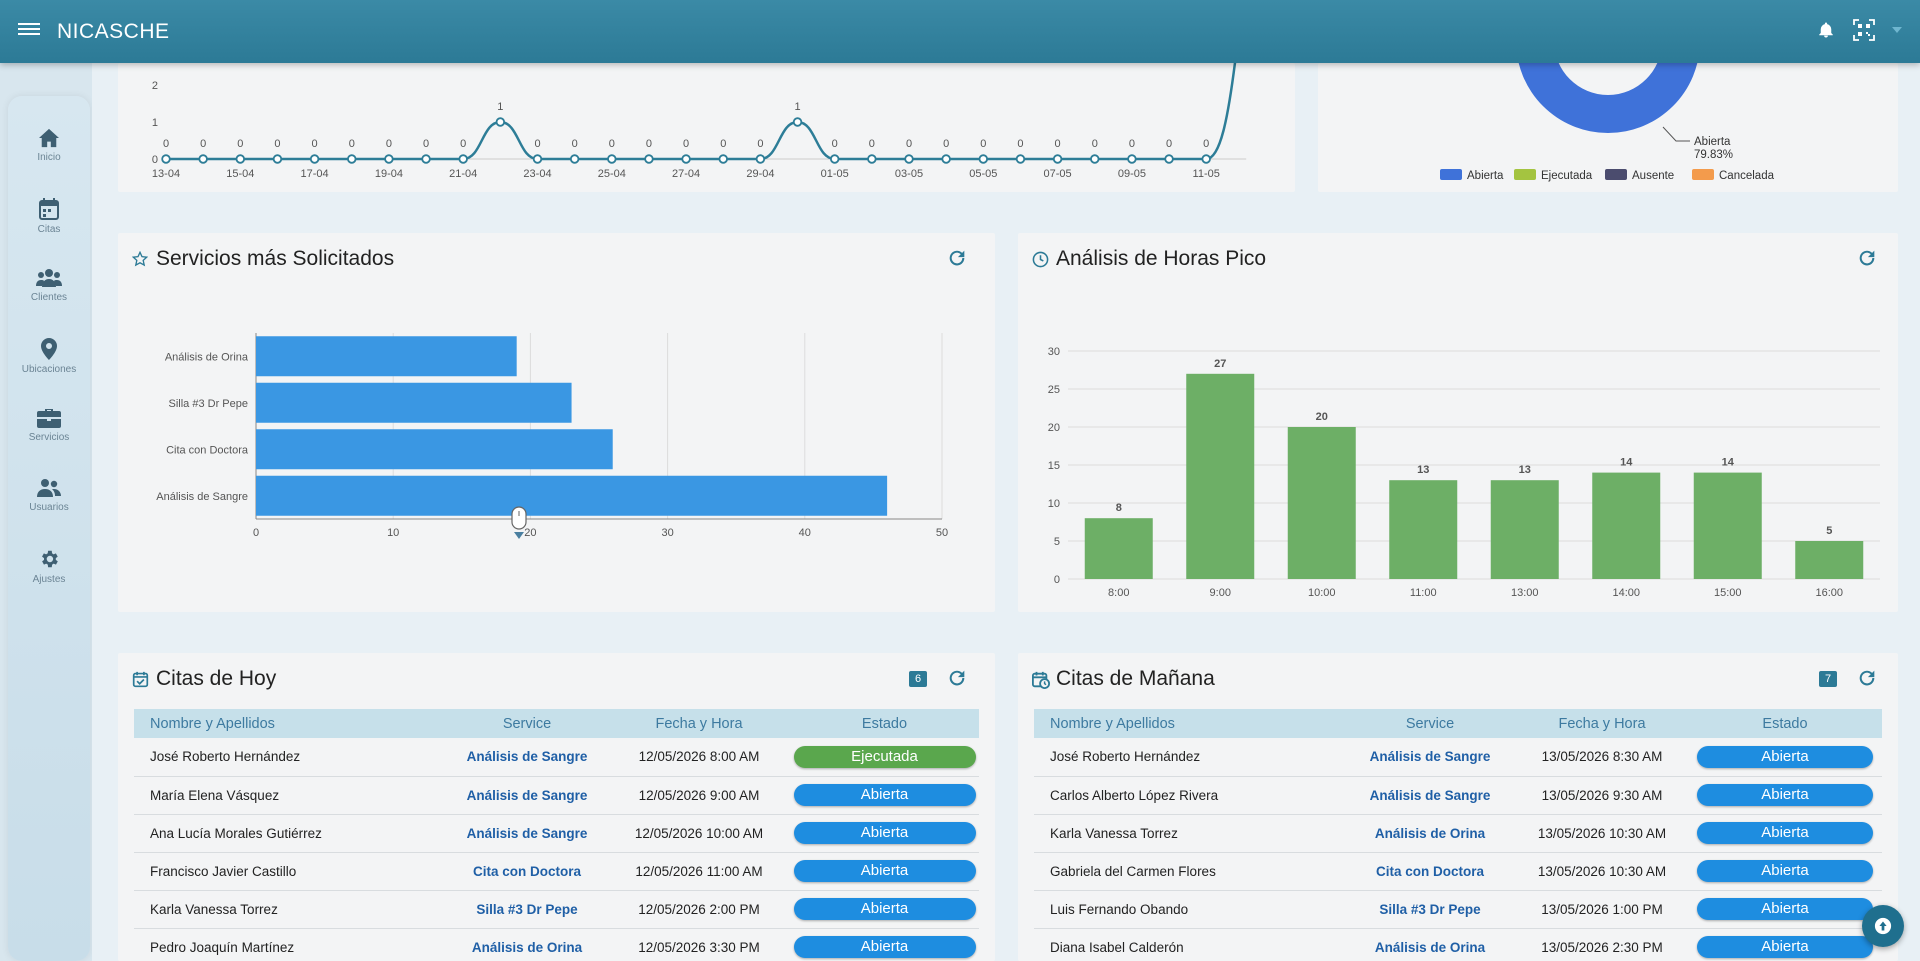 This screenshot has height=961, width=1920. What do you see at coordinates (29, 31) in the screenshot?
I see `hamburger-menu-icon` at bounding box center [29, 31].